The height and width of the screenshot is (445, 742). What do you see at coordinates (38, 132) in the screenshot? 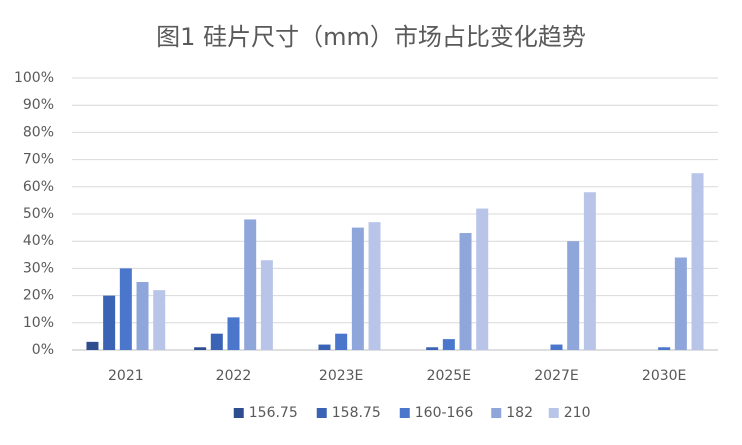
I see `y-tick-label: 80%` at bounding box center [38, 132].